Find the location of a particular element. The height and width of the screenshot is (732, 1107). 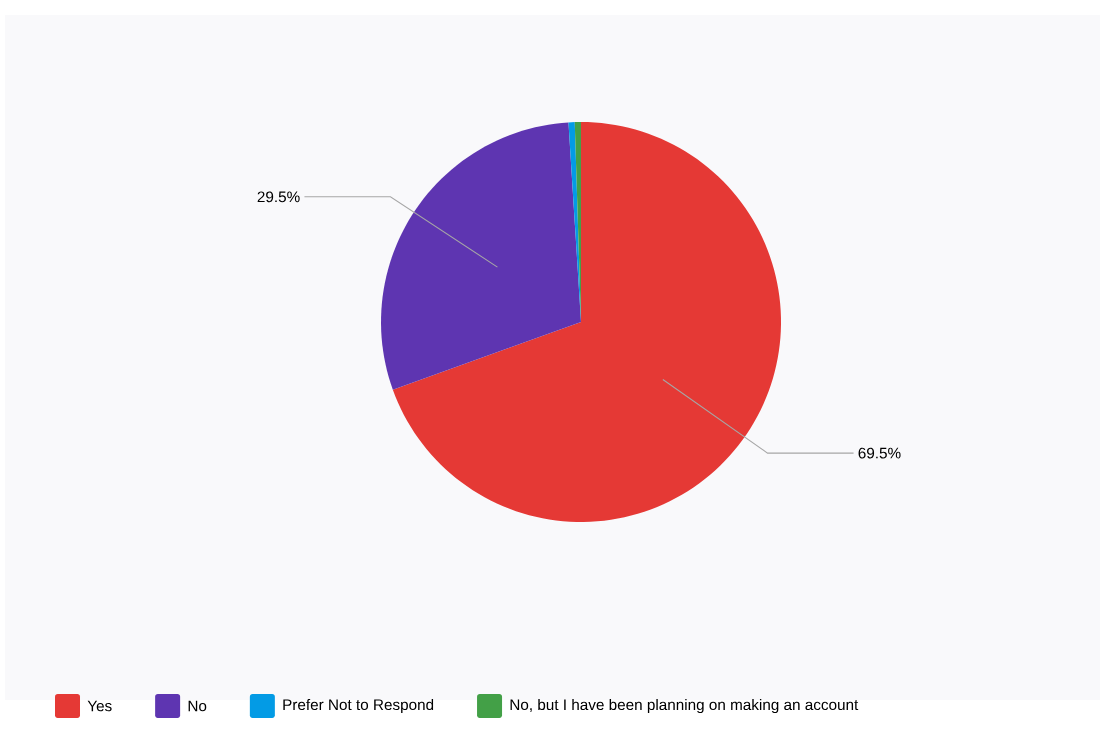

data-label: 69.5% is located at coordinates (879, 453).